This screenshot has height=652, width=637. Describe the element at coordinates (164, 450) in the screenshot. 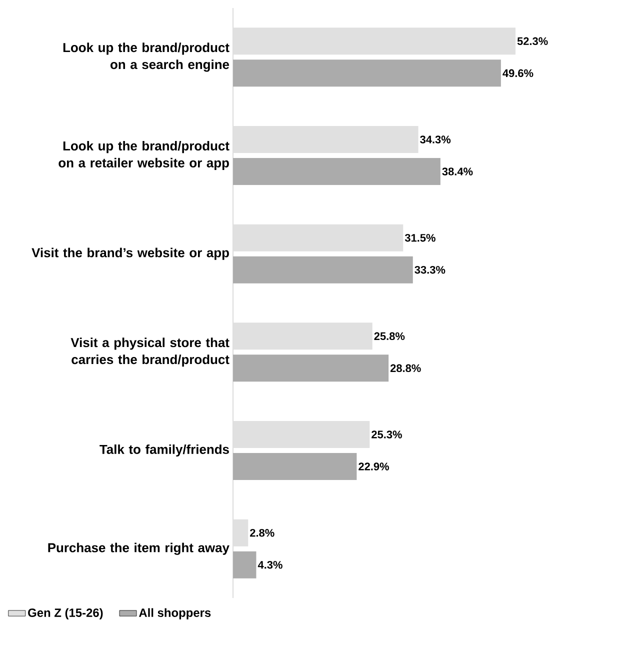

I see `y-tick-label: Talk to family/friends` at that location.